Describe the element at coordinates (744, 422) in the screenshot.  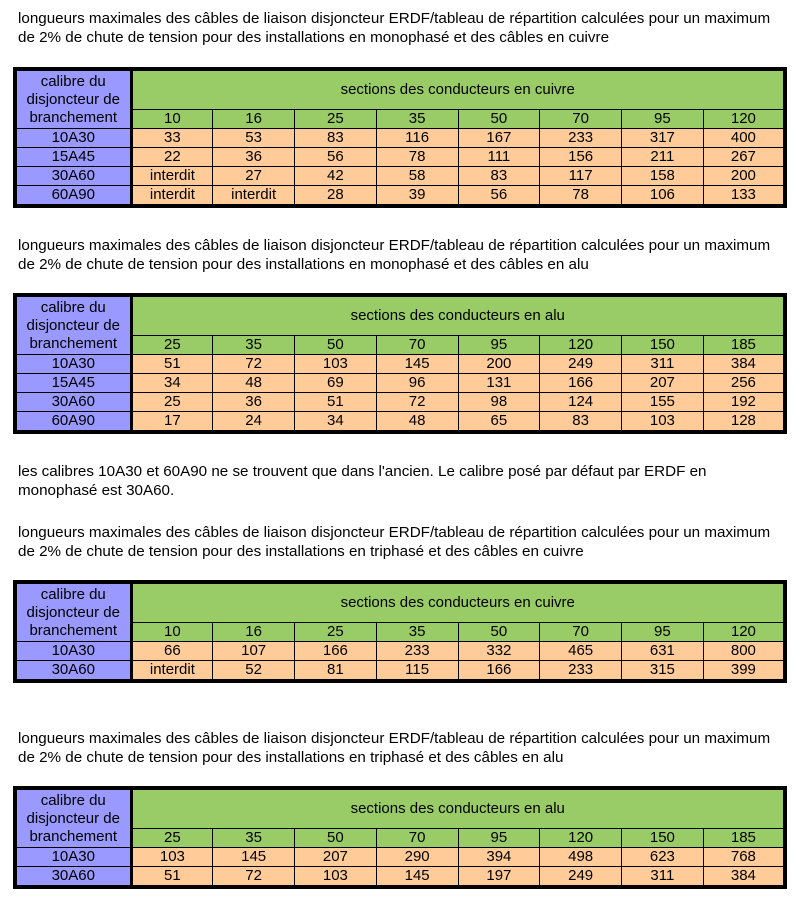
I see `length-value: 128` at that location.